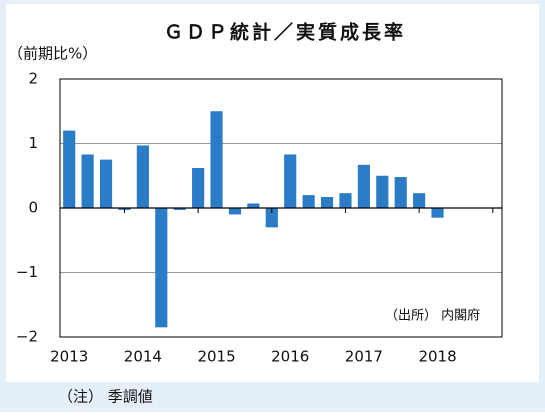 Image resolution: width=545 pixels, height=416 pixels. Describe the element at coordinates (364, 357) in the screenshot. I see `x-tick-label: 2017` at that location.